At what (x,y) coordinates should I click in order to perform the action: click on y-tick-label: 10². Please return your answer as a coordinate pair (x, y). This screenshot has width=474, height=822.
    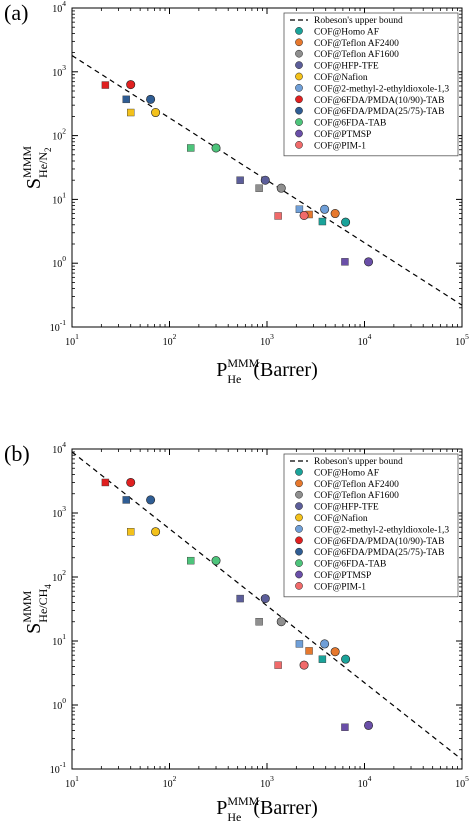
    Looking at the image, I should click on (59, 576).